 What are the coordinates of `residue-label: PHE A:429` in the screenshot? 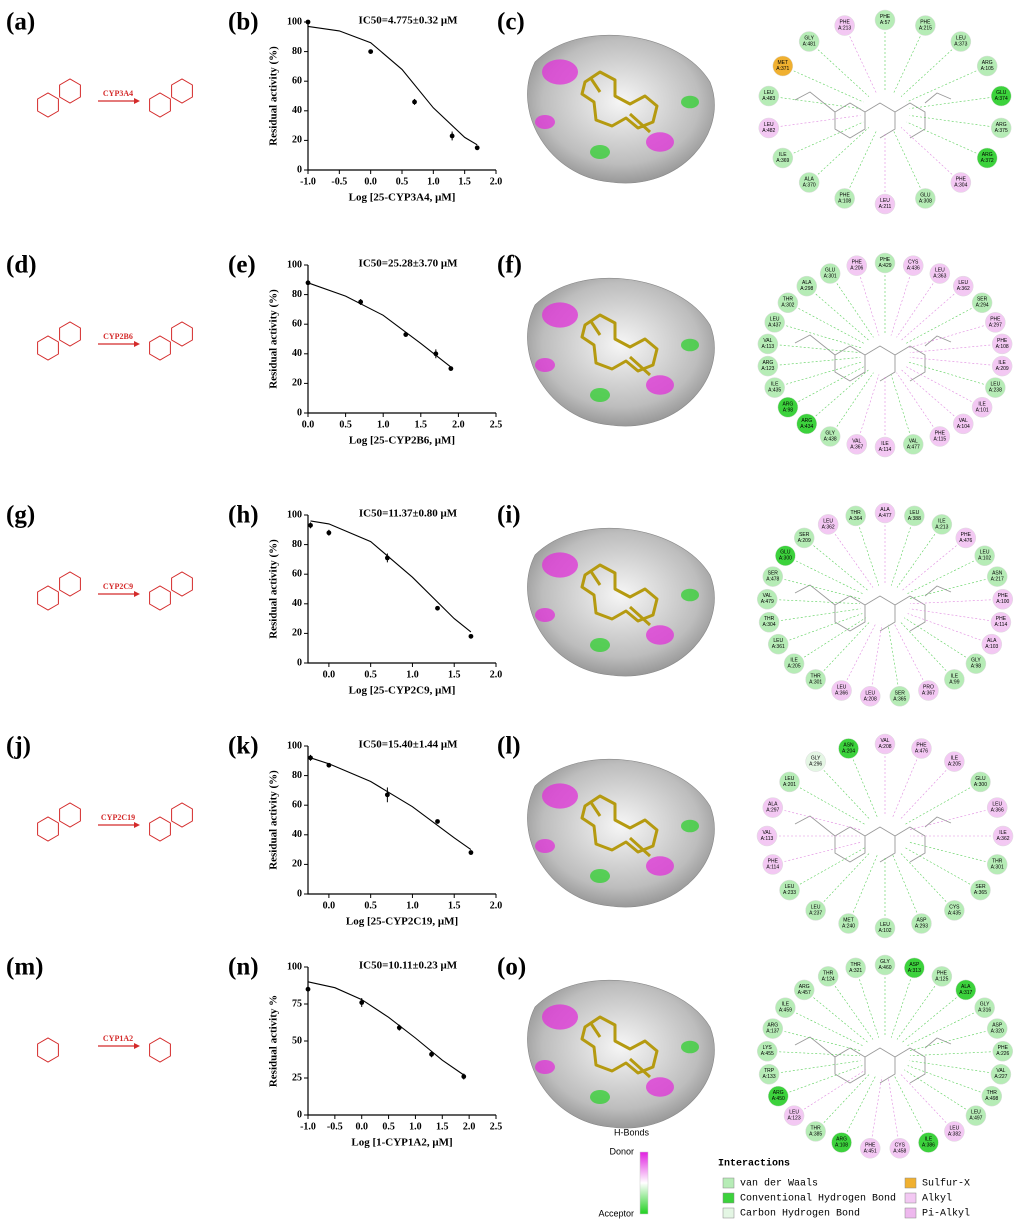 It's located at (884, 263).